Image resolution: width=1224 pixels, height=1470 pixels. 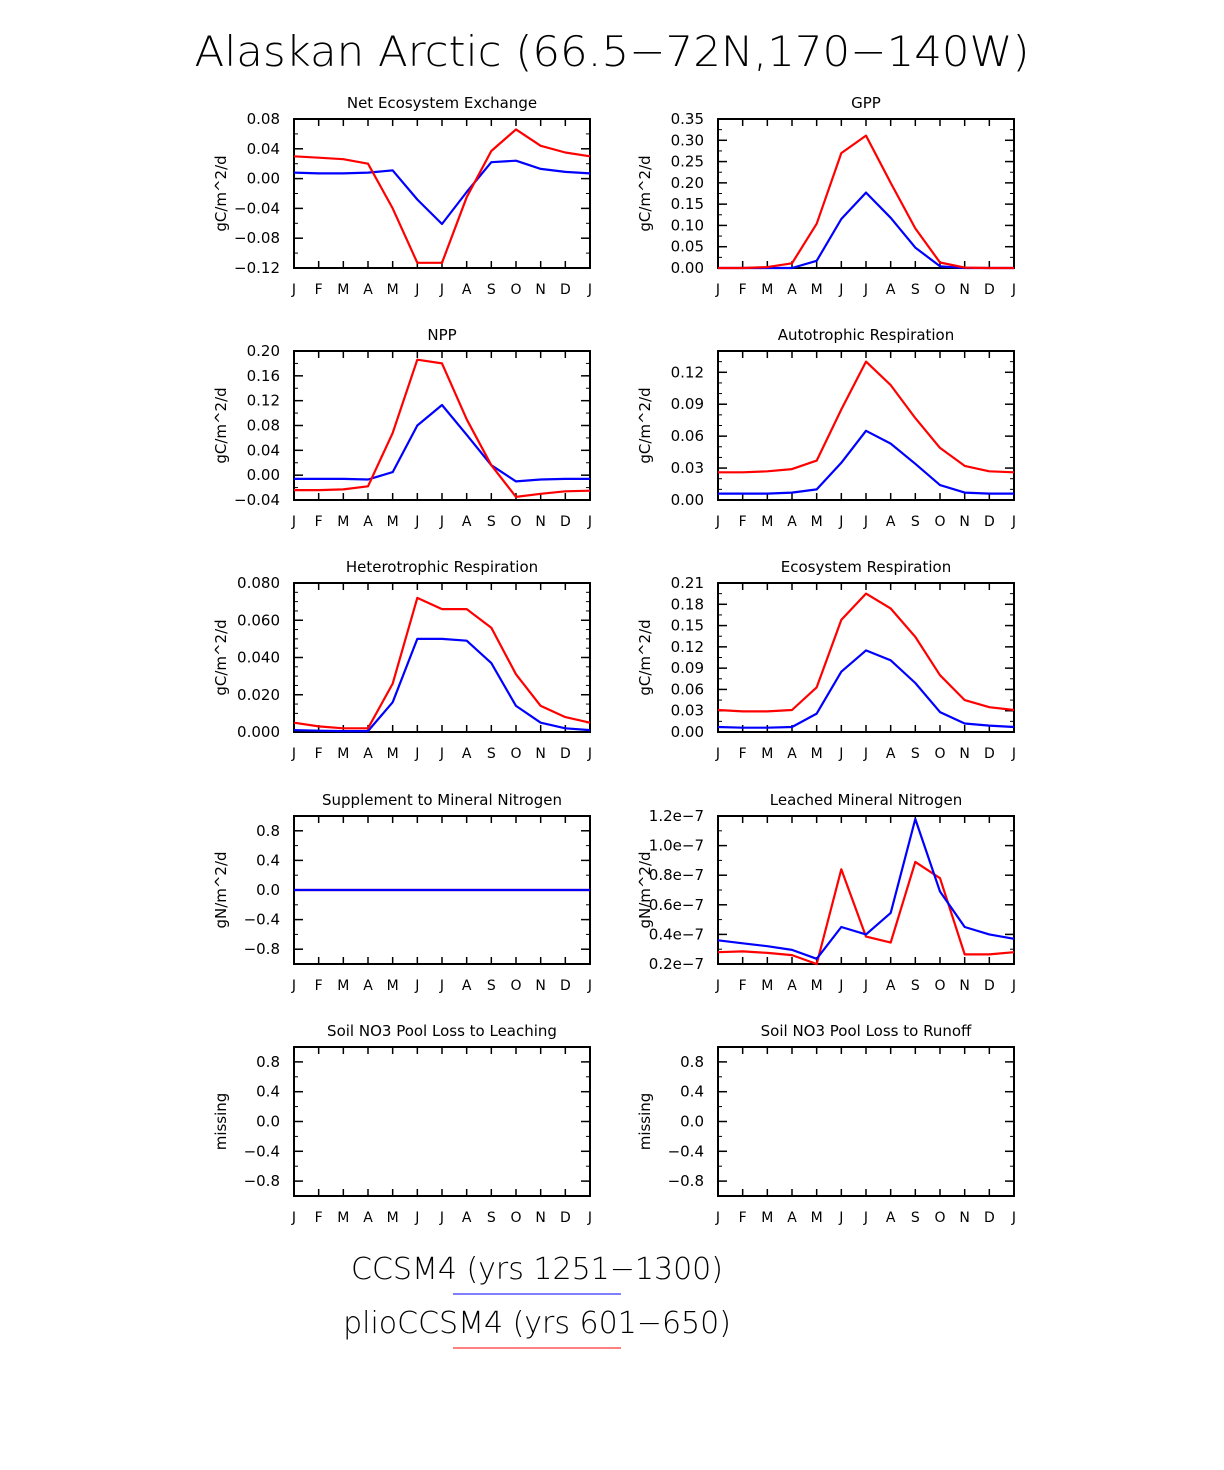 I want to click on y-tick-label: 0.21, so click(x=687, y=583).